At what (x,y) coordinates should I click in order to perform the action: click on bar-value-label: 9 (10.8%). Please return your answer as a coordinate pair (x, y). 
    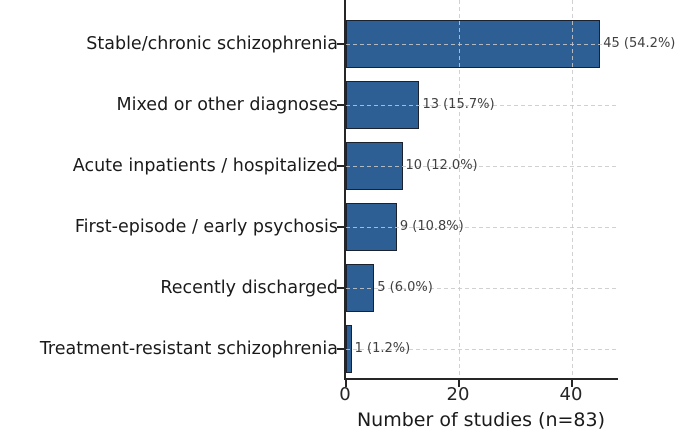
    Looking at the image, I should click on (431, 226).